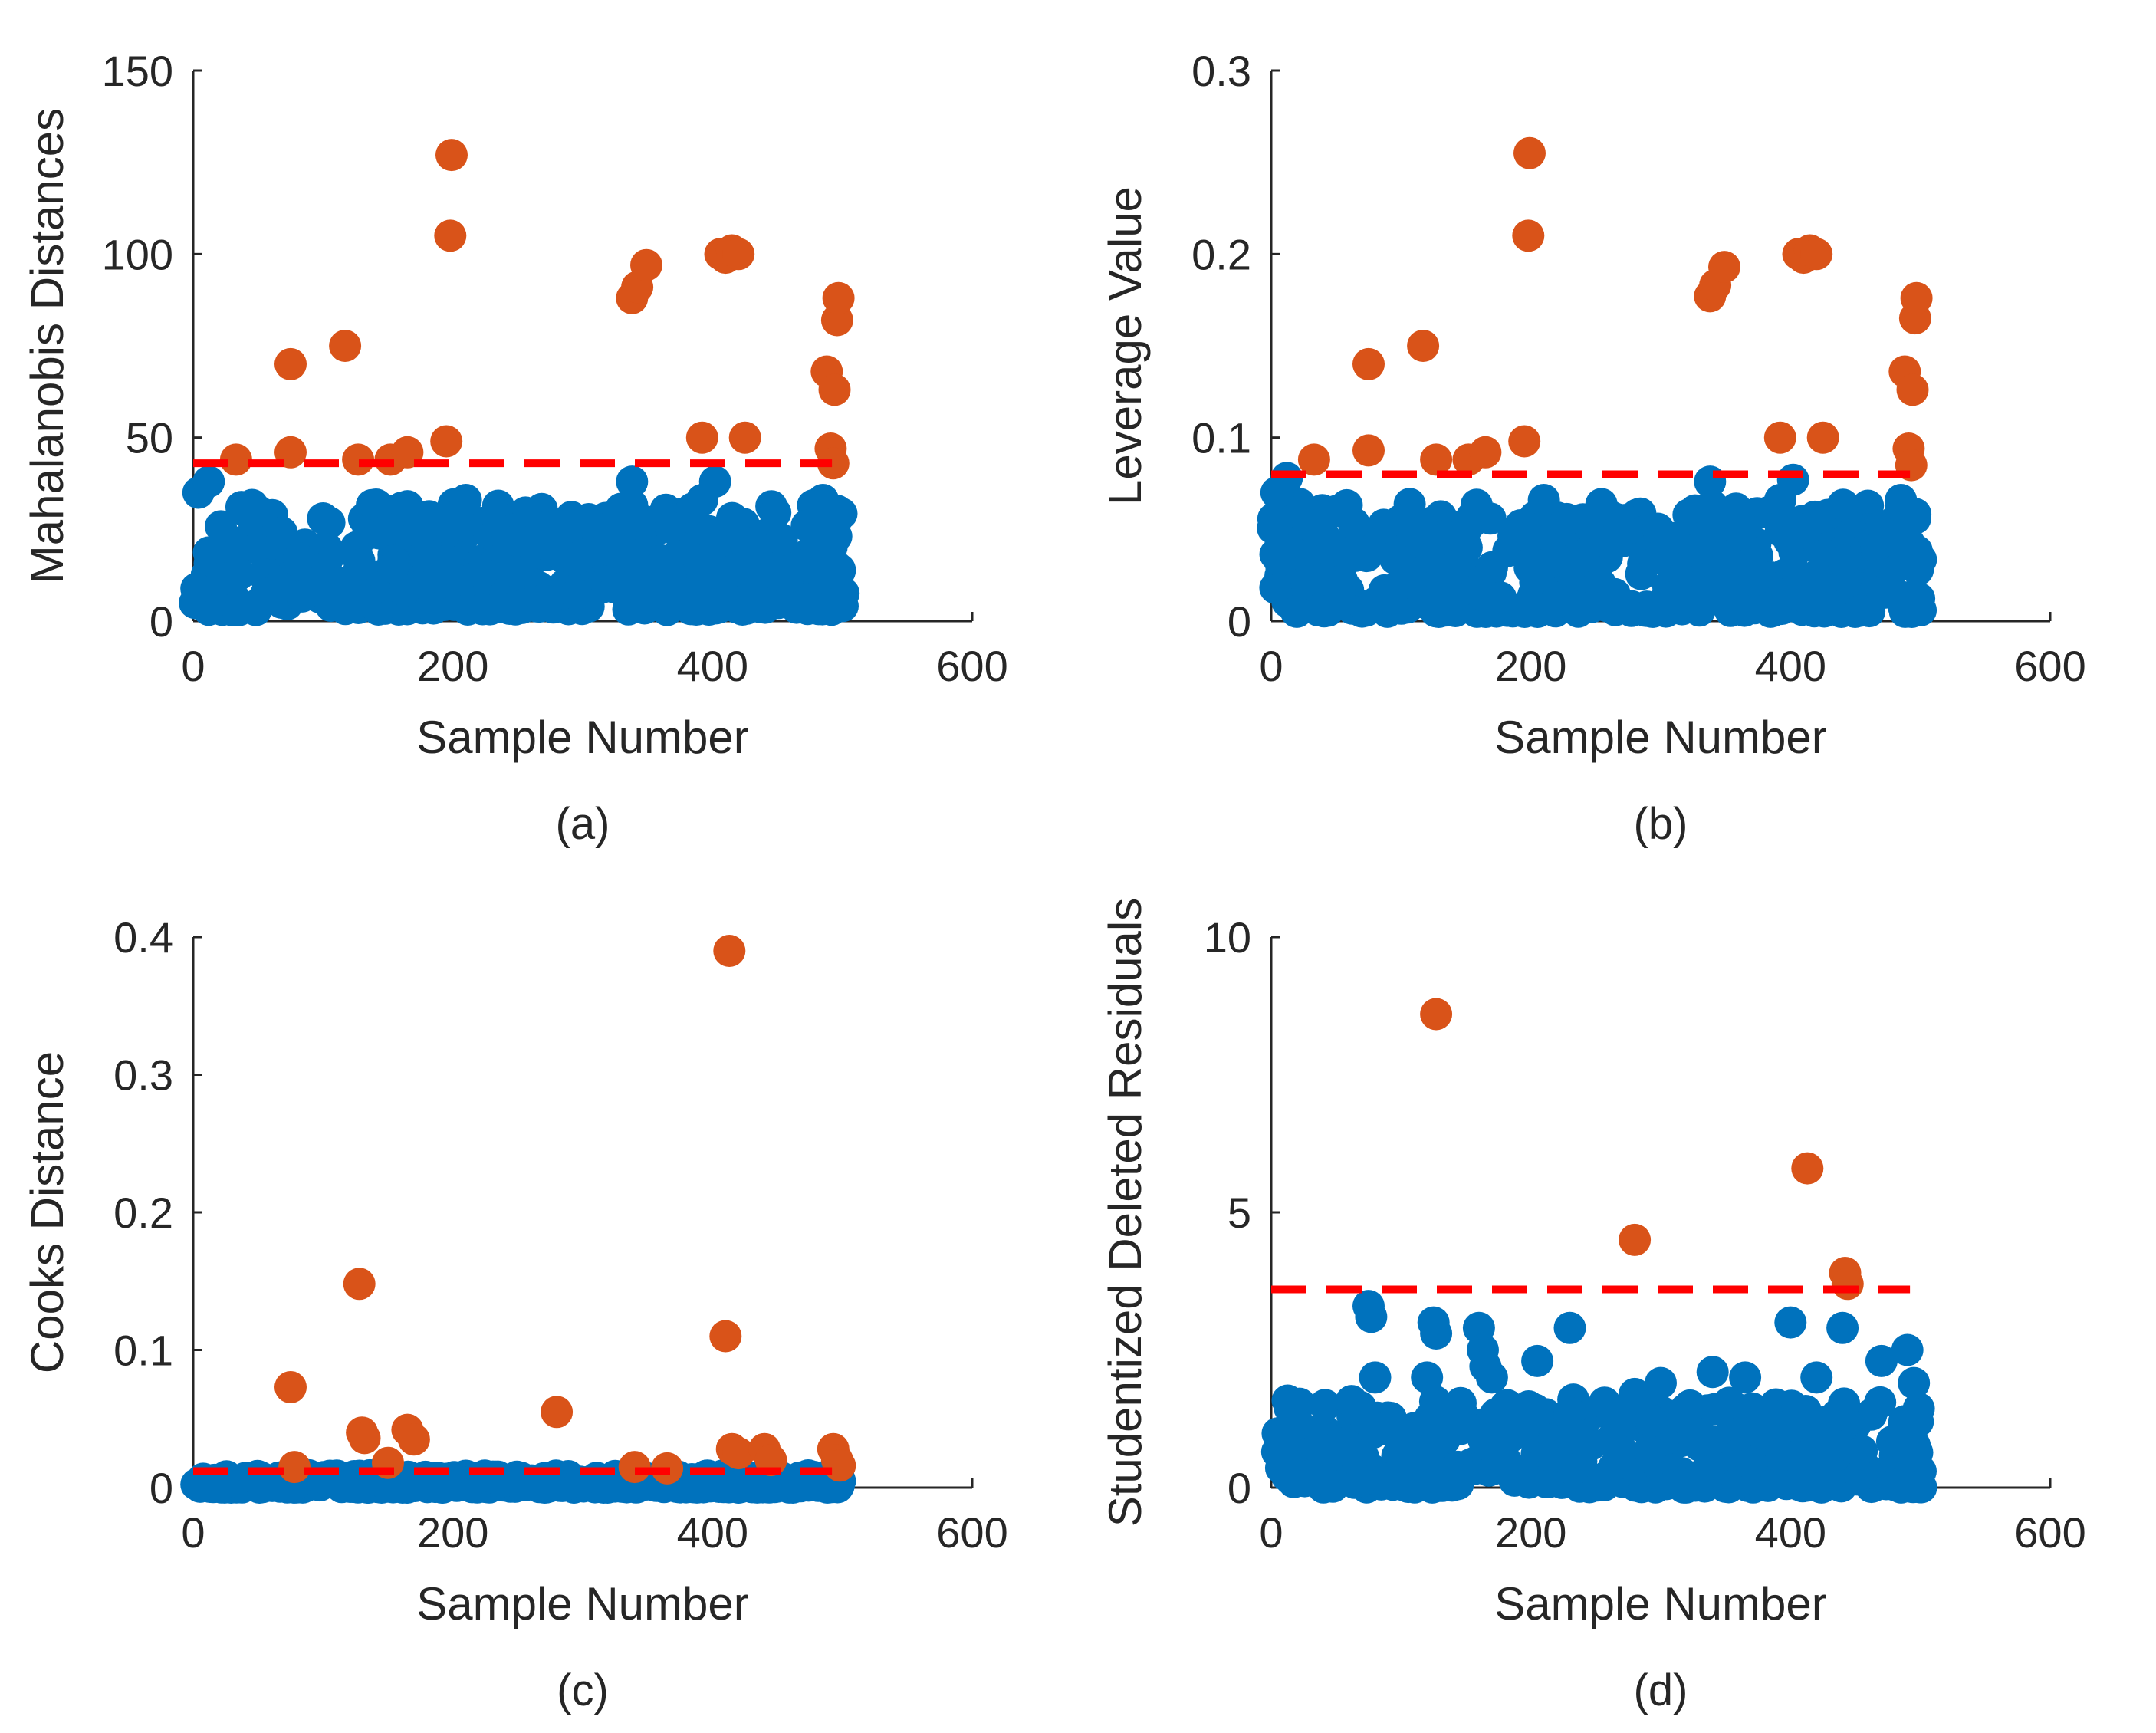  What do you see at coordinates (1221, 254) in the screenshot?
I see `y-tick-label: 0.2` at bounding box center [1221, 254].